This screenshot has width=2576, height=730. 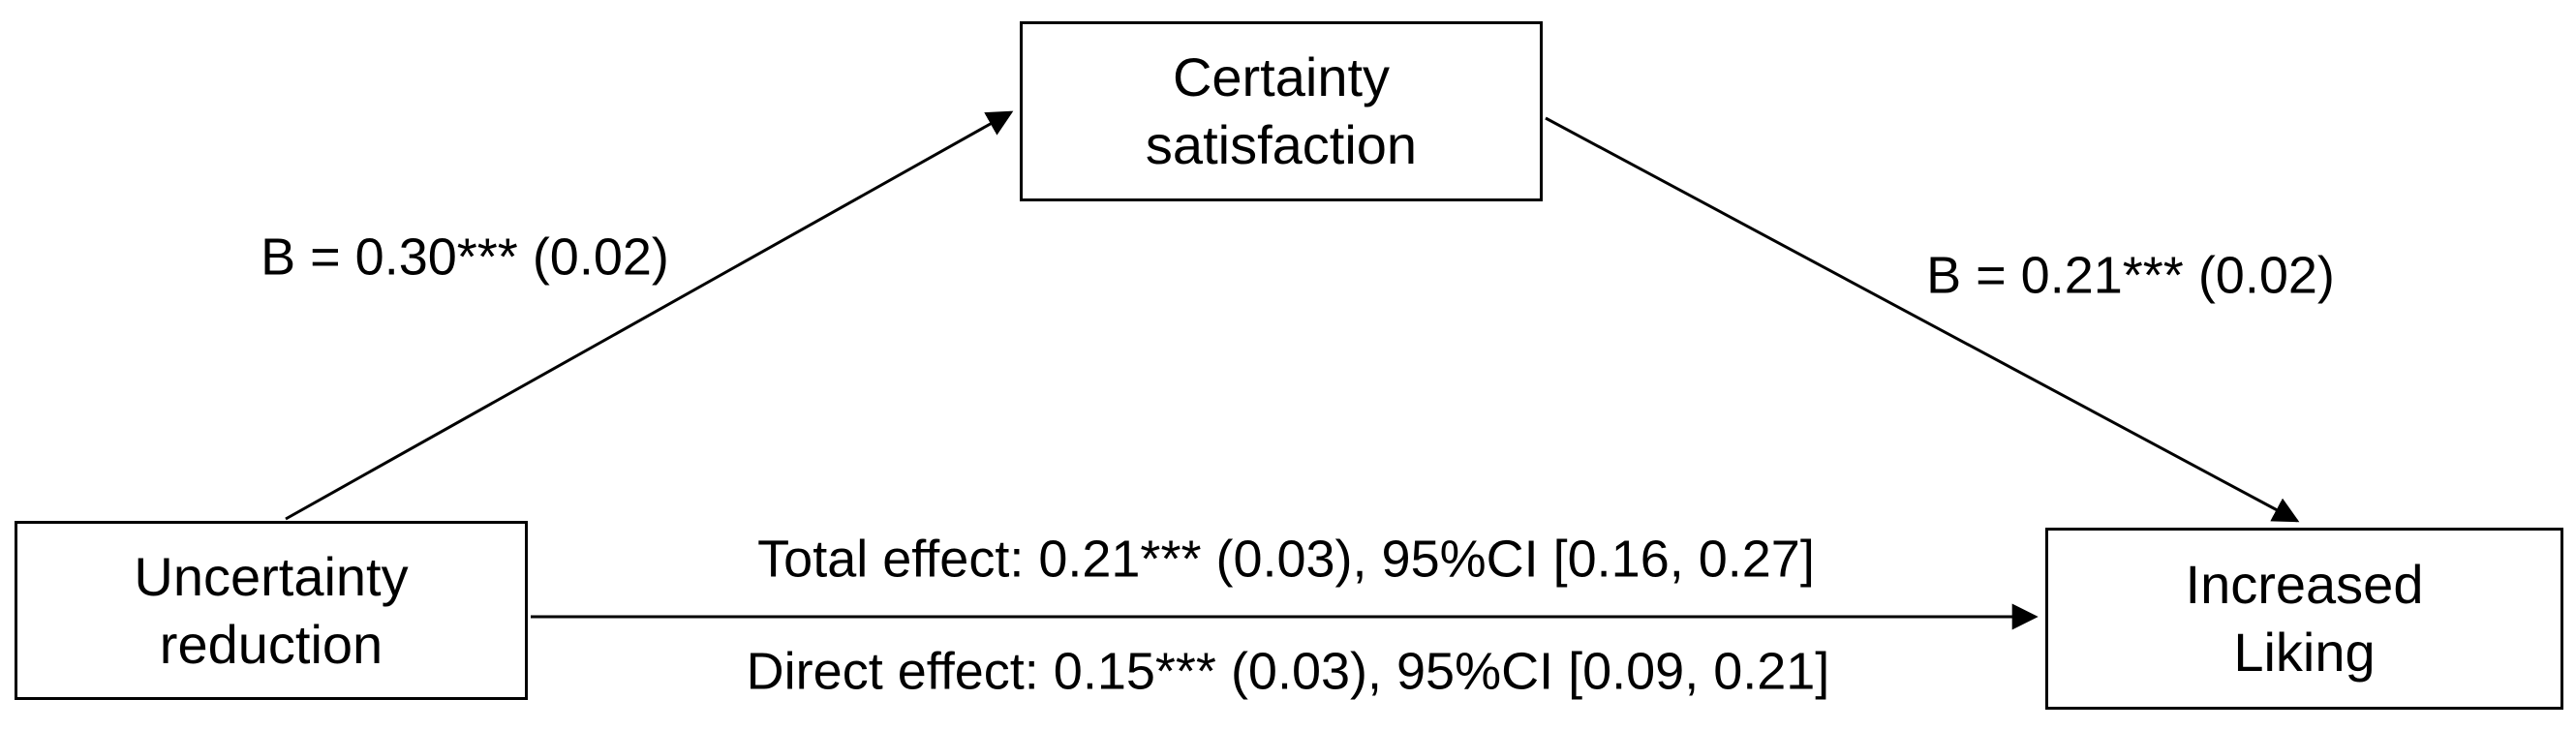 I want to click on node-predictor: Uncertainty reduction, so click(x=271, y=611).